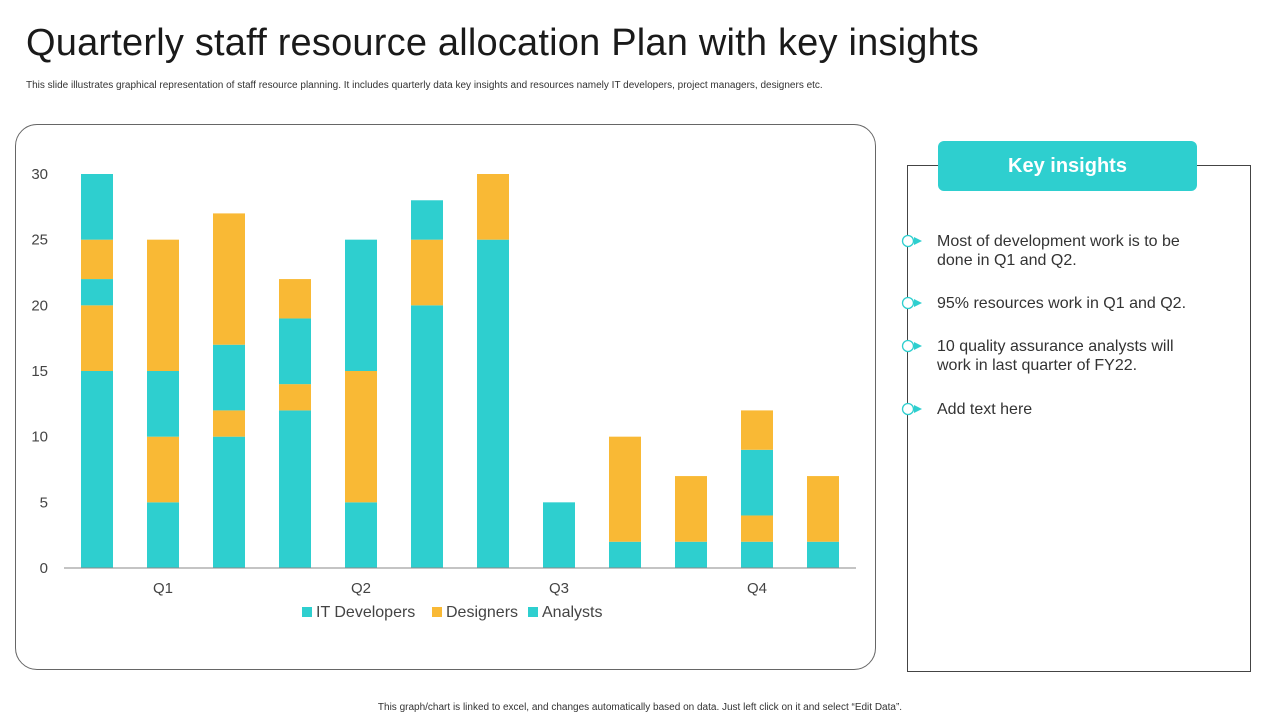  Describe the element at coordinates (1067, 166) in the screenshot. I see `insights-header: Key insights` at that location.